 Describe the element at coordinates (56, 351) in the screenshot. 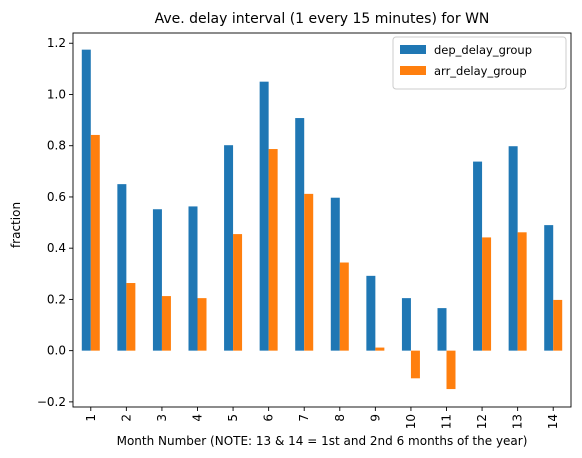

I see `y-tick-label: 0.0` at that location.